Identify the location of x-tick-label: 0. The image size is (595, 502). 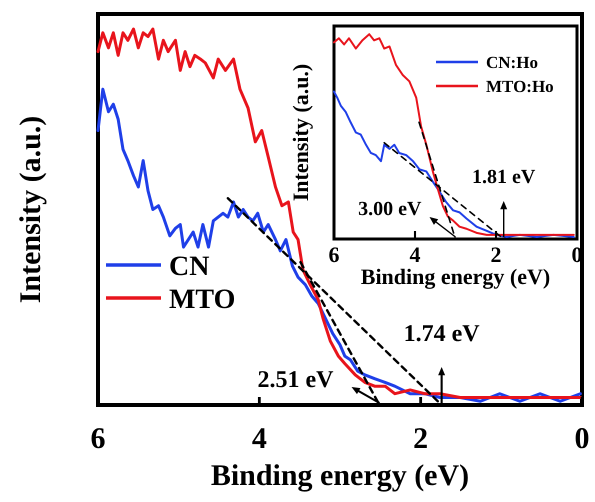
(582, 438).